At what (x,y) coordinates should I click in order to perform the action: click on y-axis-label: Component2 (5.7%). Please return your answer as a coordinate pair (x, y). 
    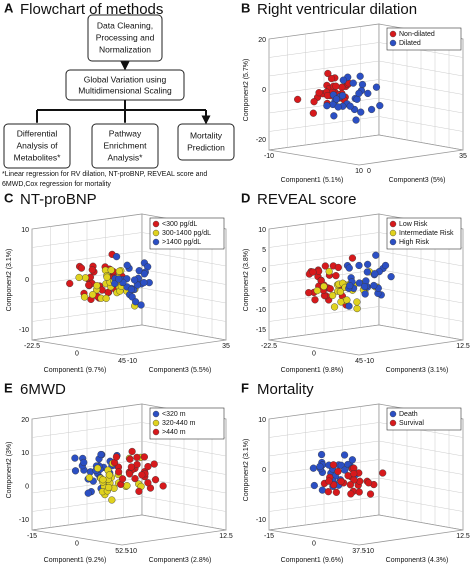
    Looking at the image, I should click on (246, 90).